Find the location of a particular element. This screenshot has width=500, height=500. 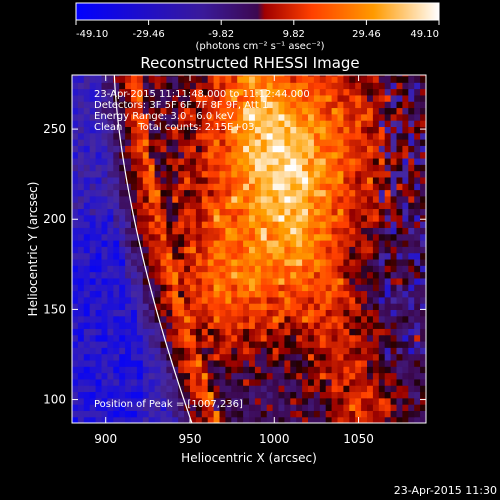

colorbar is located at coordinates (257, 11).